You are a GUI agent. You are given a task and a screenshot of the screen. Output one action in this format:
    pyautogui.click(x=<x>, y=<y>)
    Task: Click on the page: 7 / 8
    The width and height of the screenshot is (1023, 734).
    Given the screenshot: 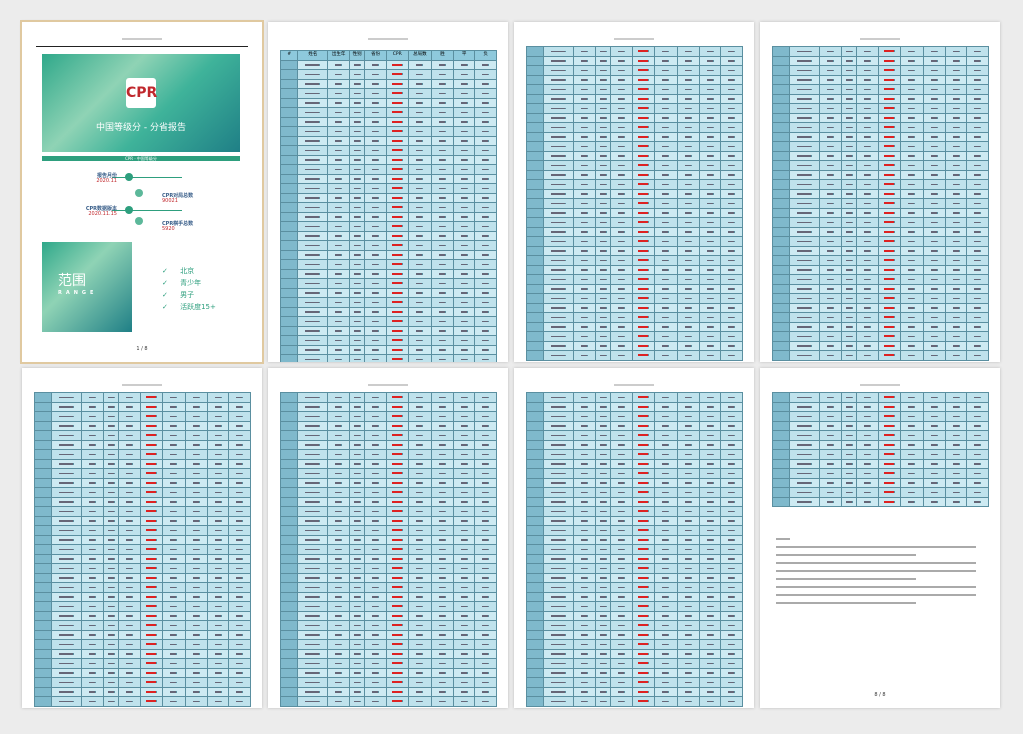 What is the action you would take?
    pyautogui.click(x=634, y=538)
    